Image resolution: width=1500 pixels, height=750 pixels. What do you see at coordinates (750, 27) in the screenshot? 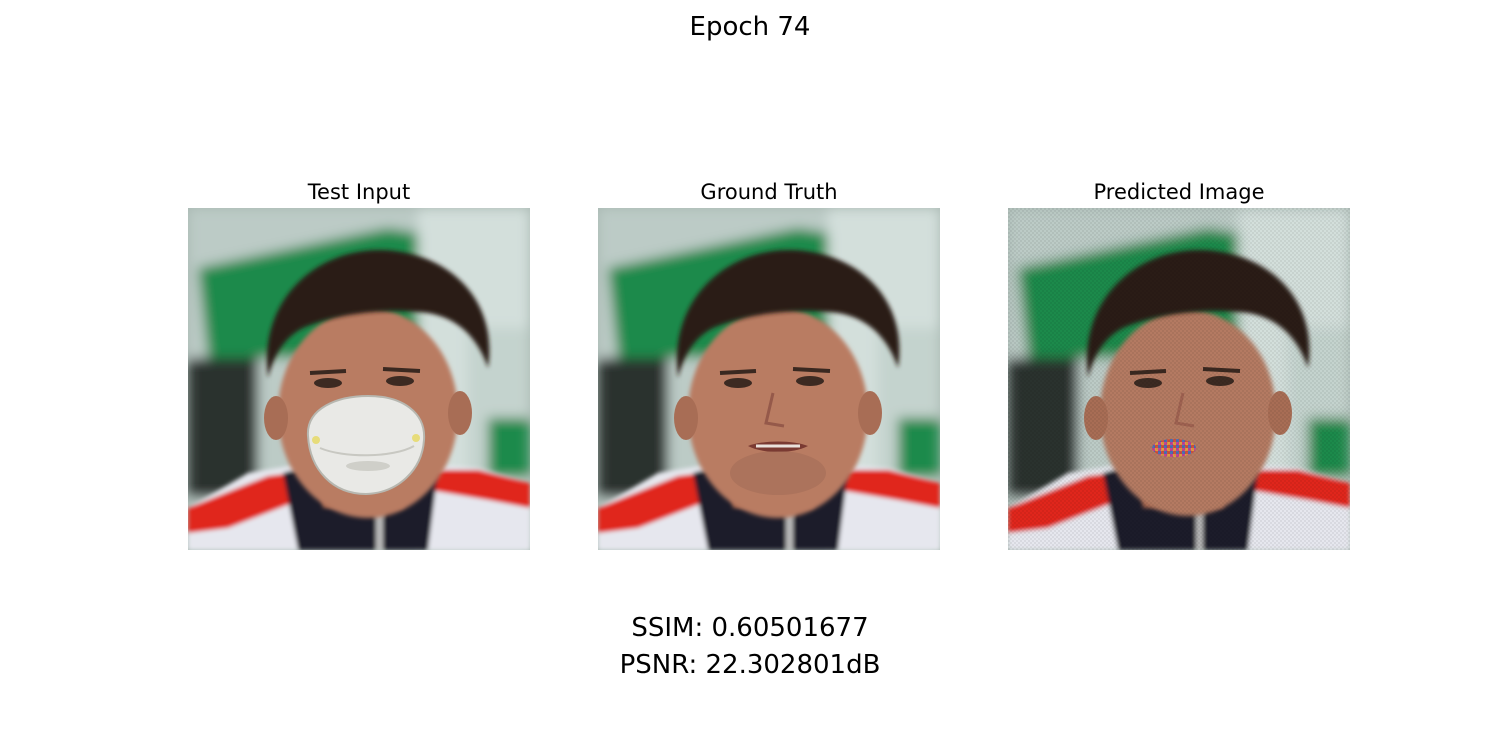
I see `figure-title: Epoch 74` at bounding box center [750, 27].